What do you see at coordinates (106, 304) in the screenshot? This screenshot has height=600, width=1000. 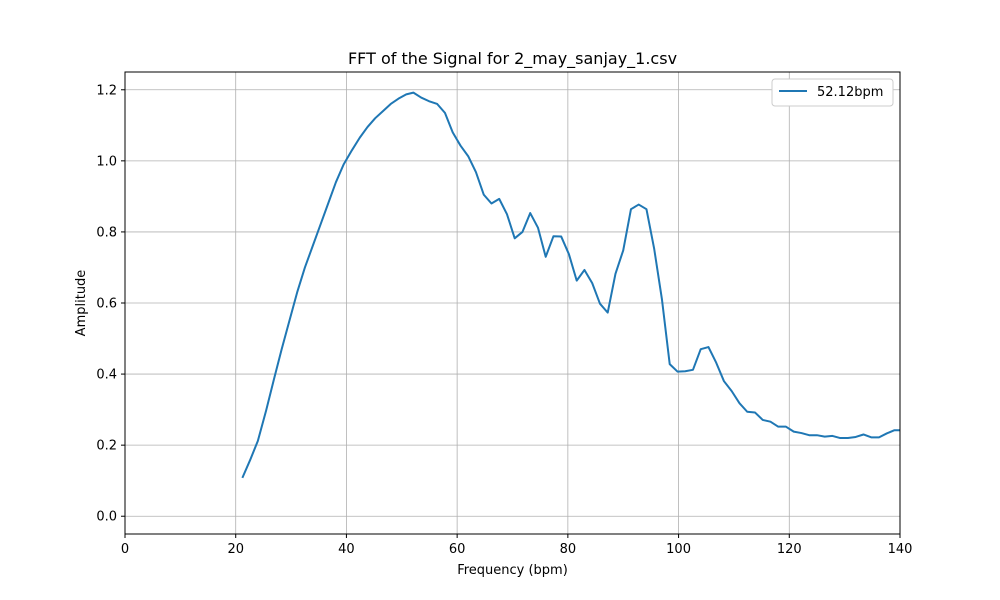 I see `y-tick-label: 0.6` at bounding box center [106, 304].